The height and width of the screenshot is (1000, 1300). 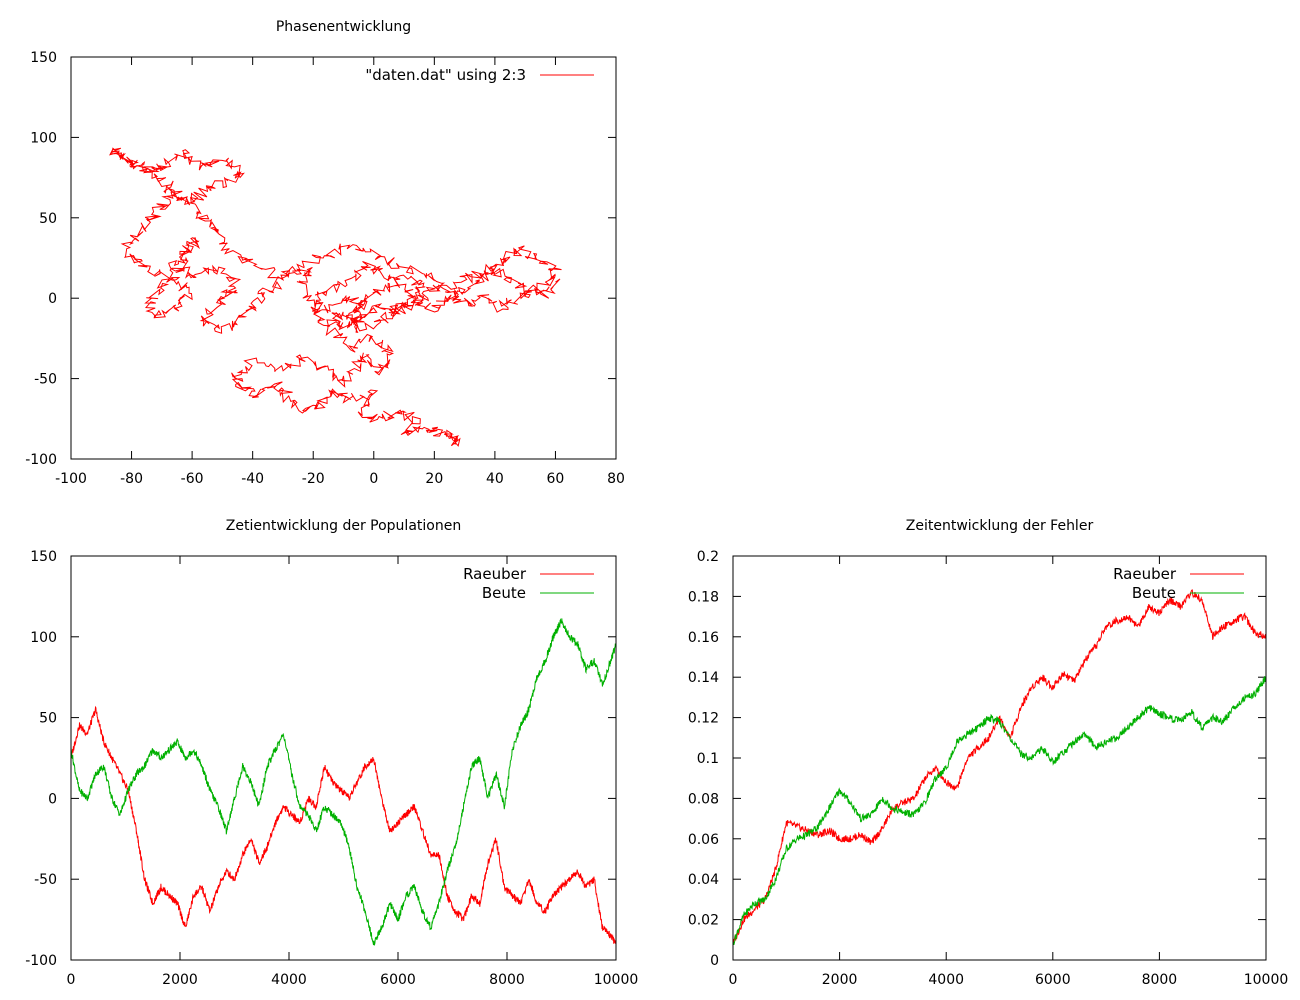 What do you see at coordinates (708, 557) in the screenshot?
I see `y-tick-label: 0.2` at bounding box center [708, 557].